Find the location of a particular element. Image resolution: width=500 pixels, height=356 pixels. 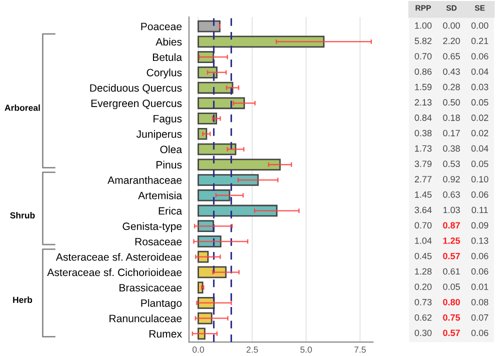

x-tick-label: 2.5 is located at coordinates (252, 349).